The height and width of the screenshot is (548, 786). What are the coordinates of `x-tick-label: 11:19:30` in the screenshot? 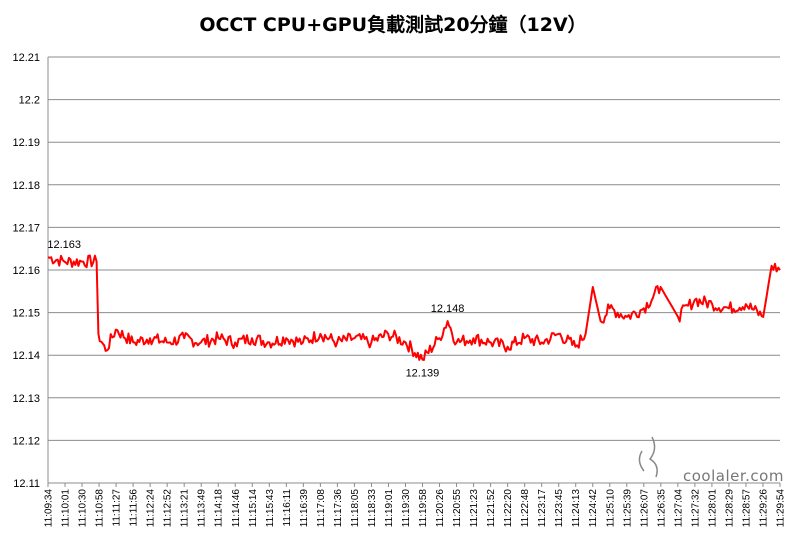 It's located at (406, 508).